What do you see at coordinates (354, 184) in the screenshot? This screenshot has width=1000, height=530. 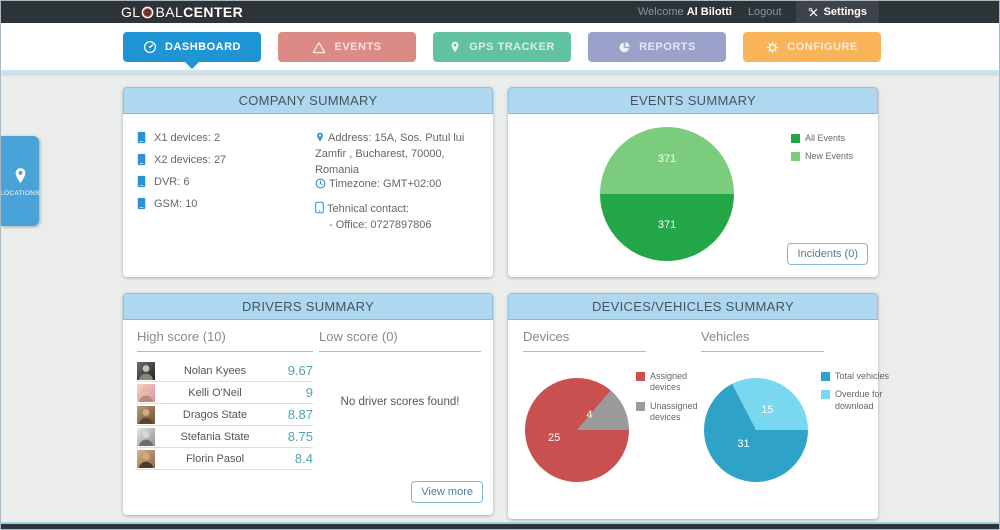 I see `timezone-label: Timezone:` at bounding box center [354, 184].